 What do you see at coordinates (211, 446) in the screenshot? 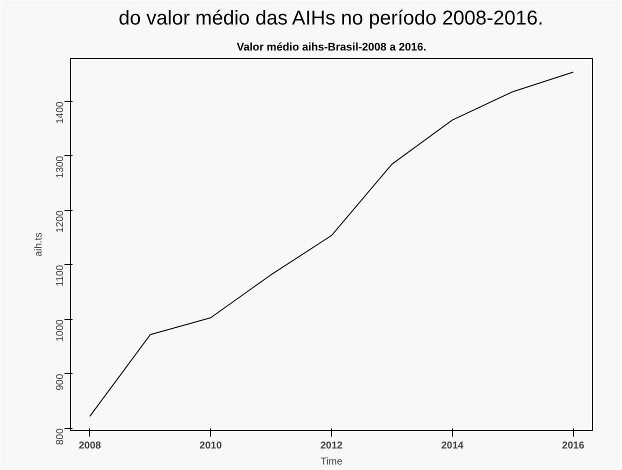
I see `x-tick-label: 2010` at bounding box center [211, 446].